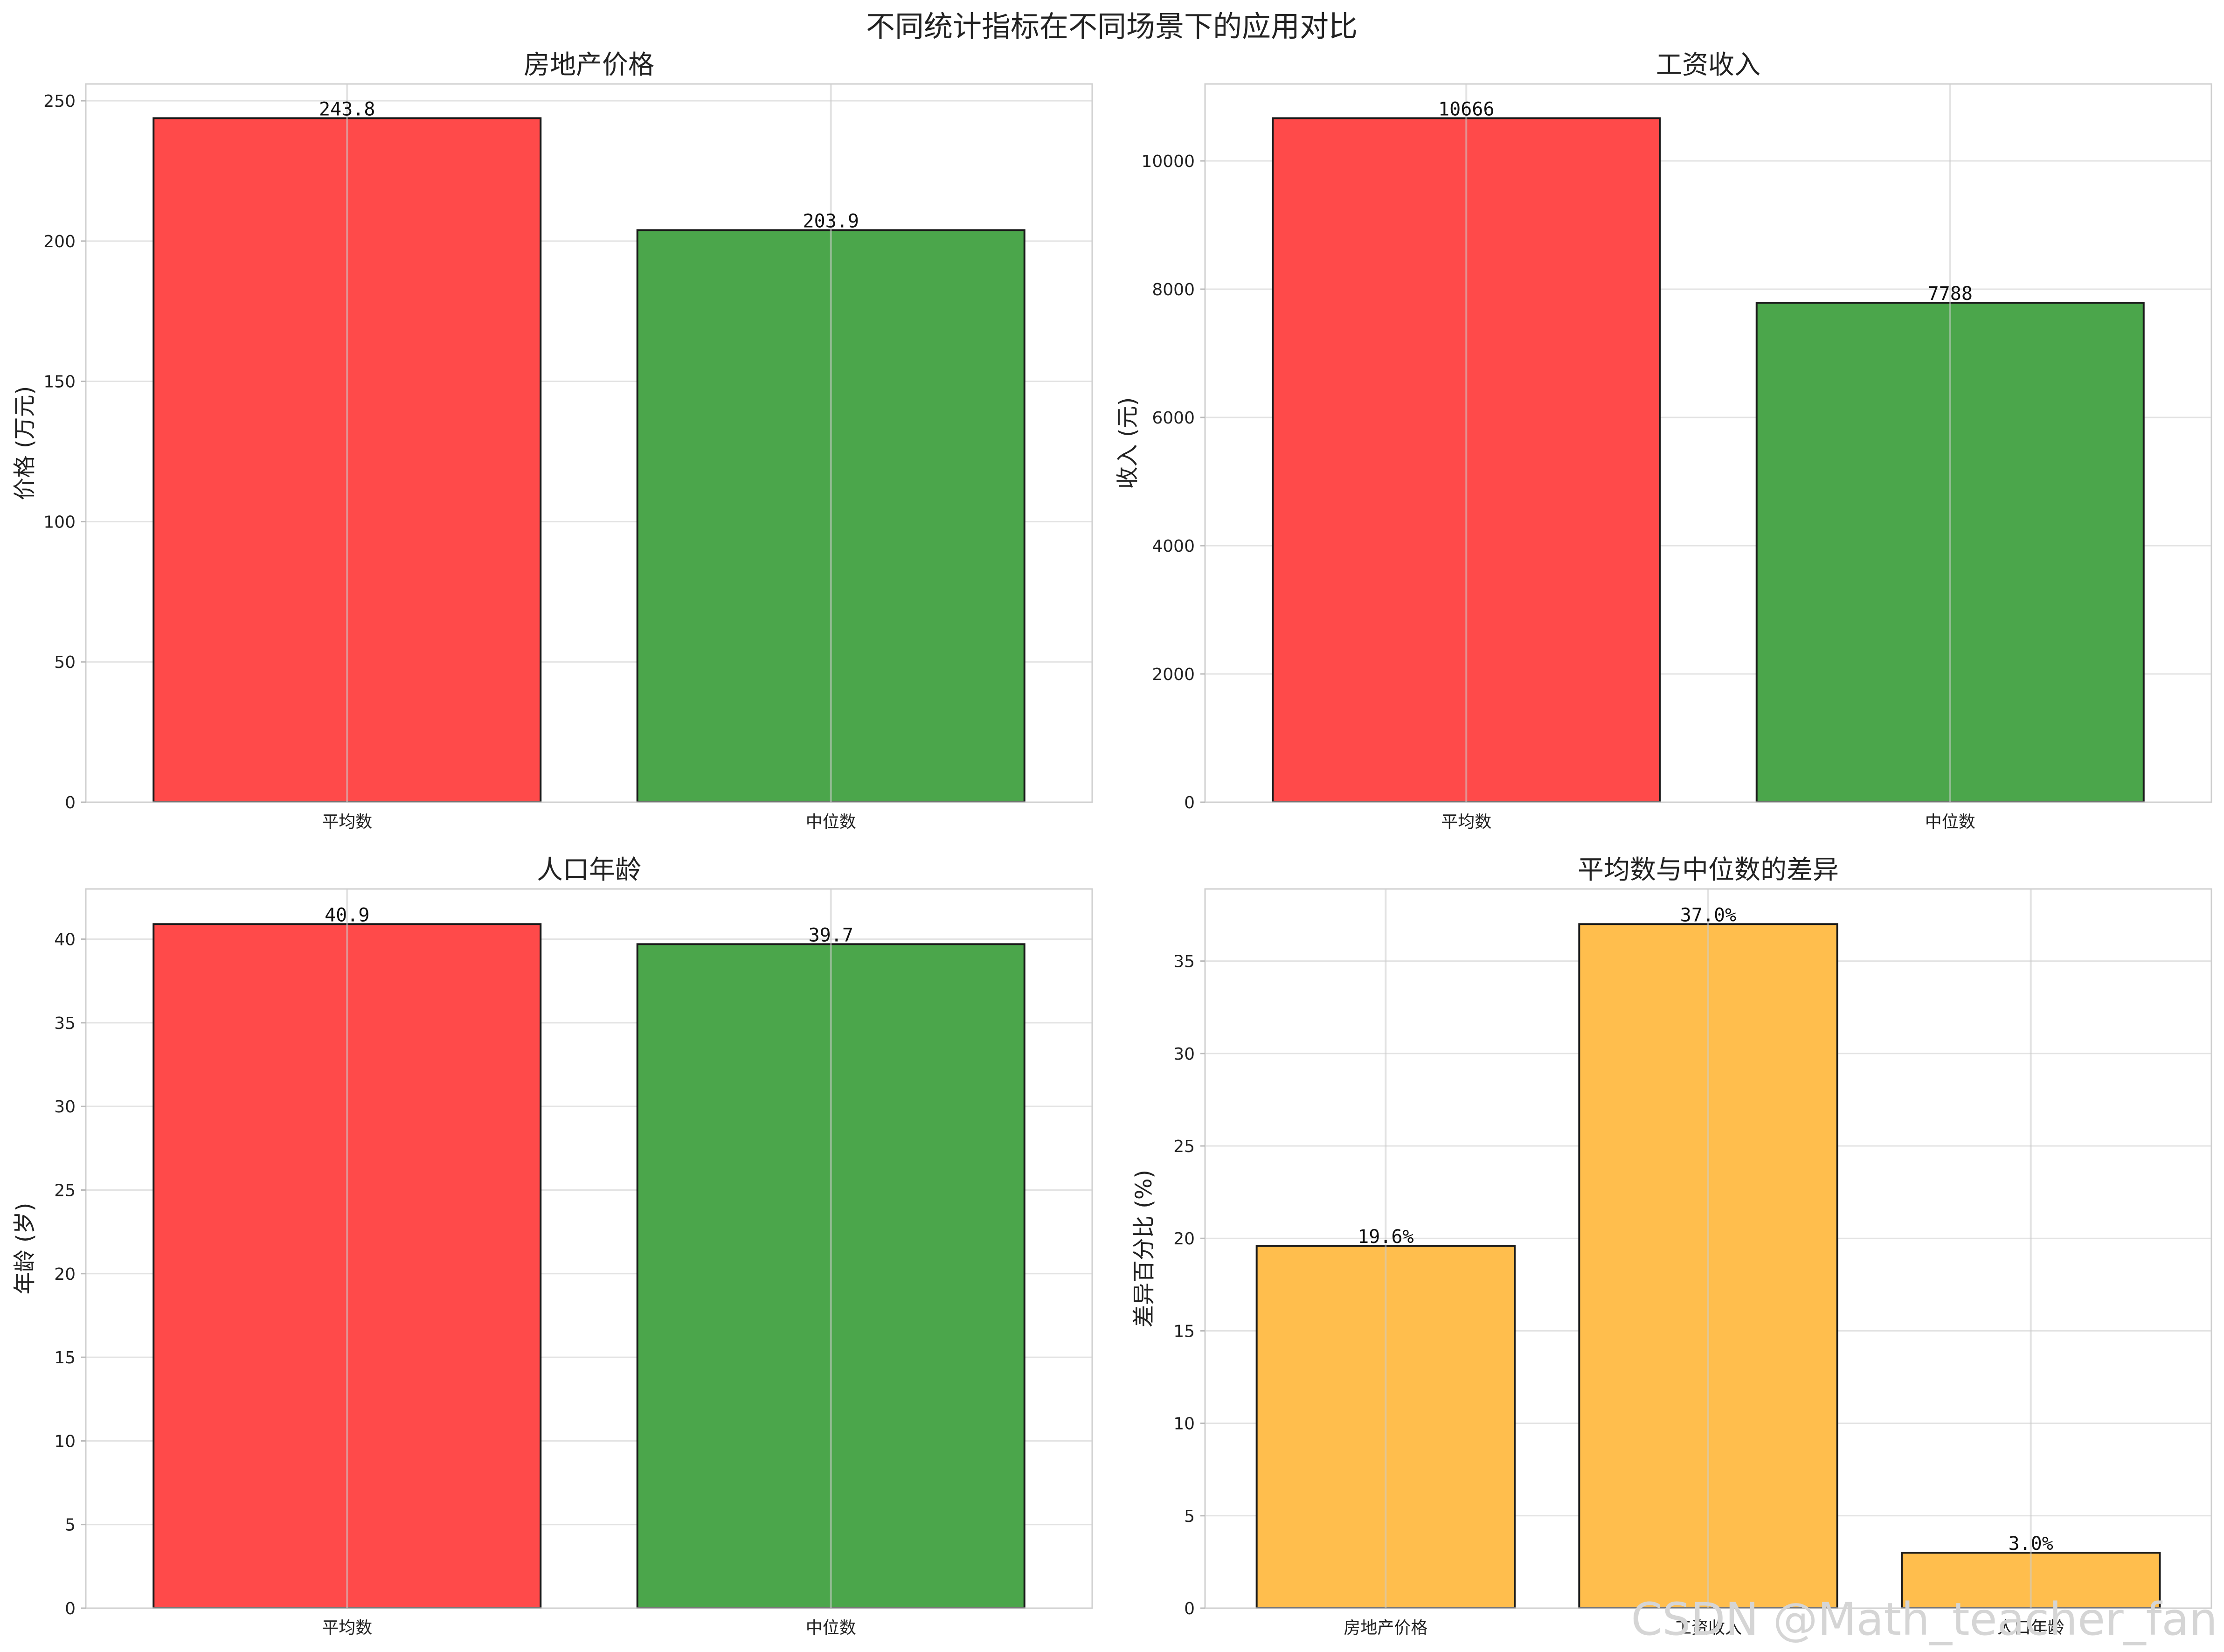 This screenshot has width=2224, height=1652. What do you see at coordinates (1128, 443) in the screenshot?
I see `y-axis-label: 收入 (元)` at bounding box center [1128, 443].